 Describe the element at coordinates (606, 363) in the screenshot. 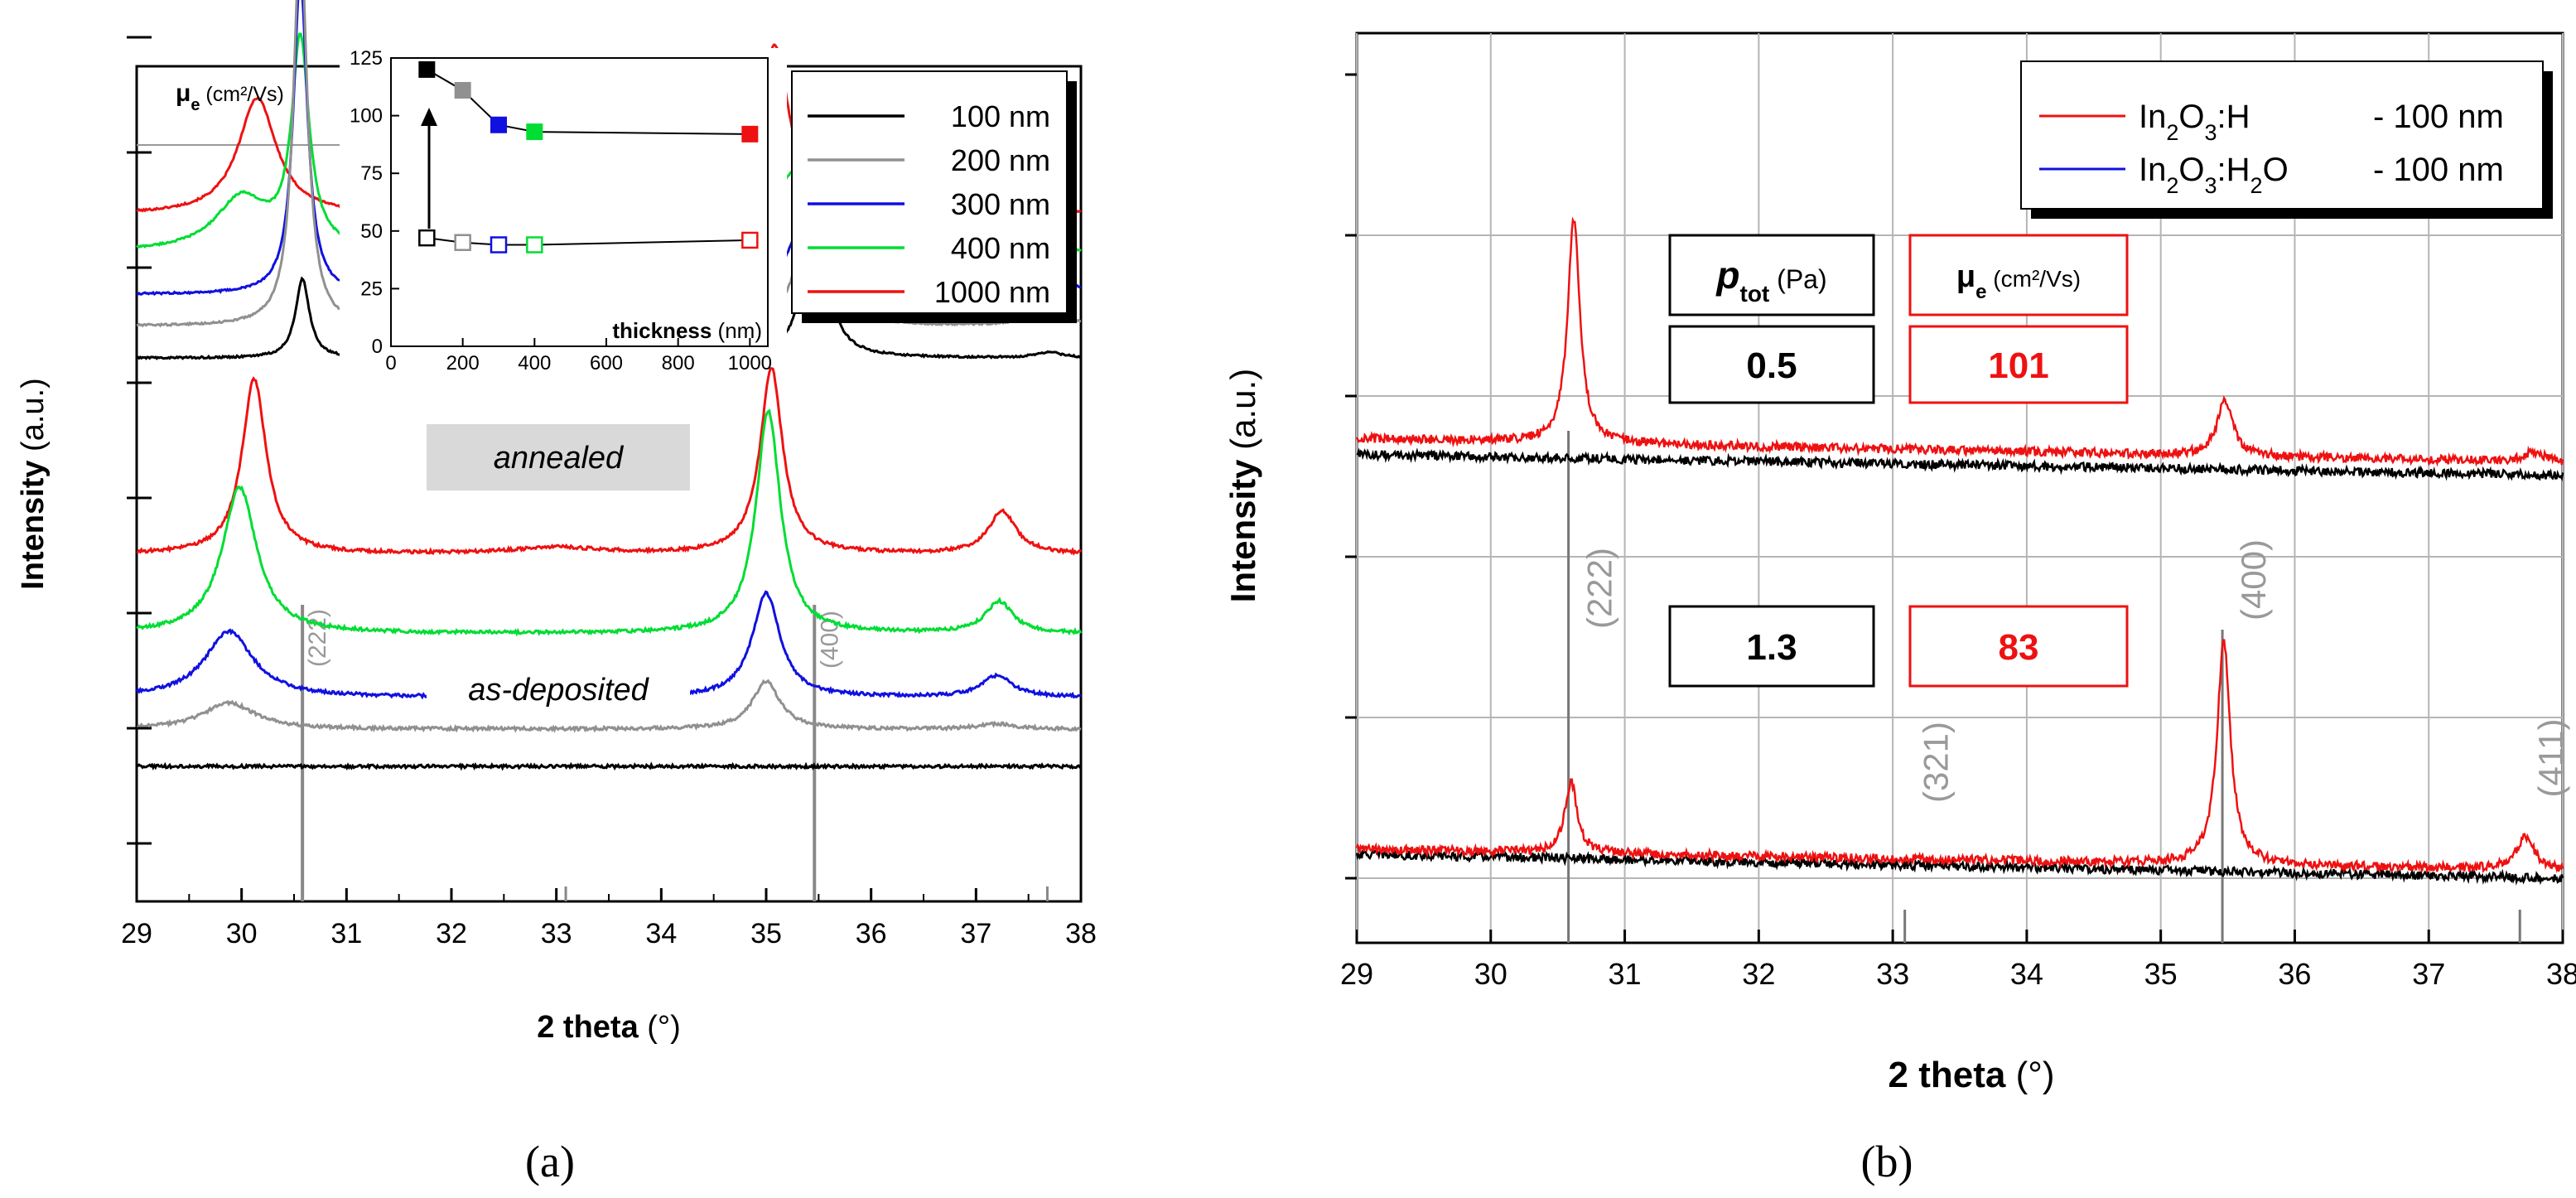

I see `inset-xtick-label: 600` at that location.